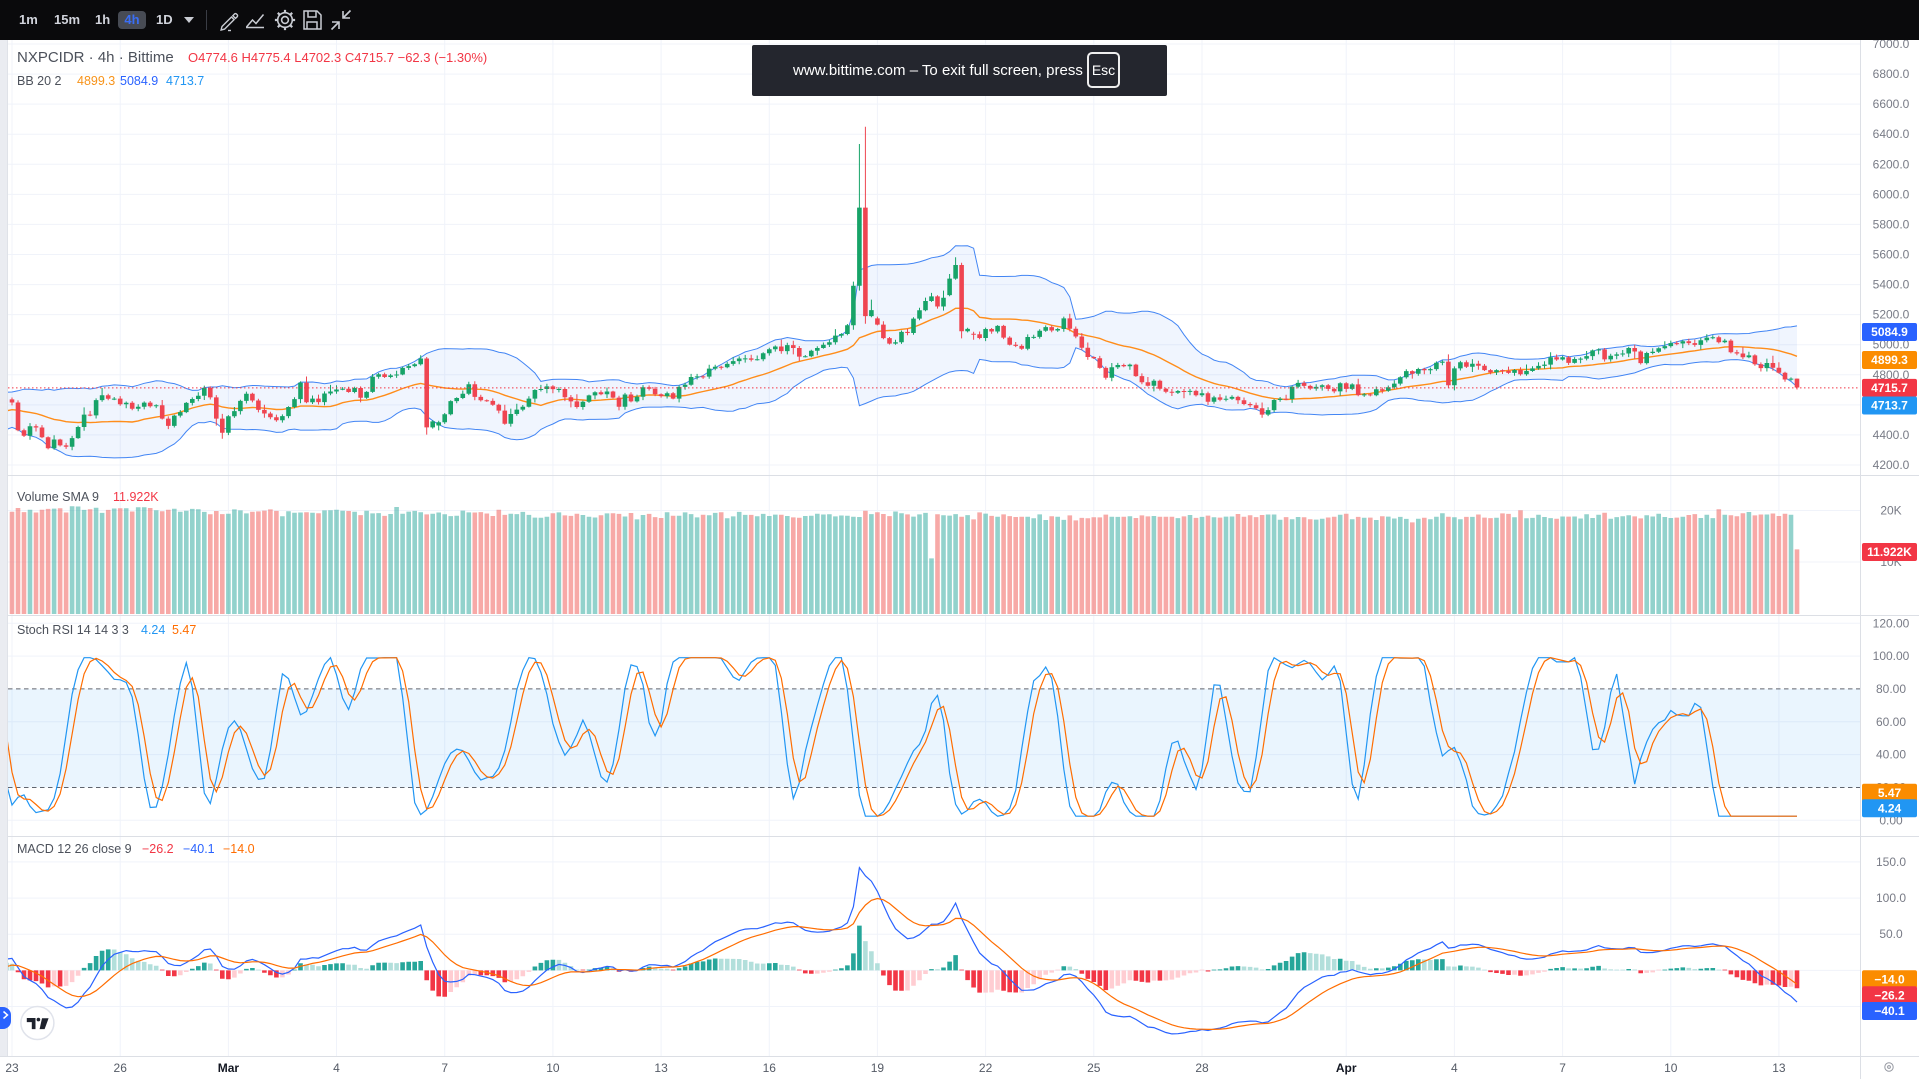 The image size is (1919, 1079). I want to click on svg-text: 4800.0, so click(1891, 375).